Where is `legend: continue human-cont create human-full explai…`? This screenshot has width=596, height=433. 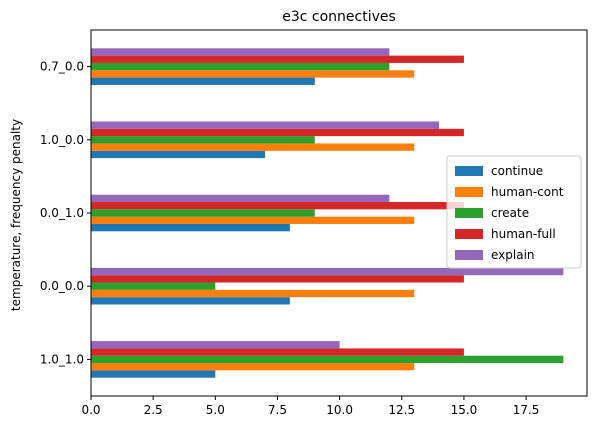 legend: continue human-cont create human-full explai… is located at coordinates (514, 212).